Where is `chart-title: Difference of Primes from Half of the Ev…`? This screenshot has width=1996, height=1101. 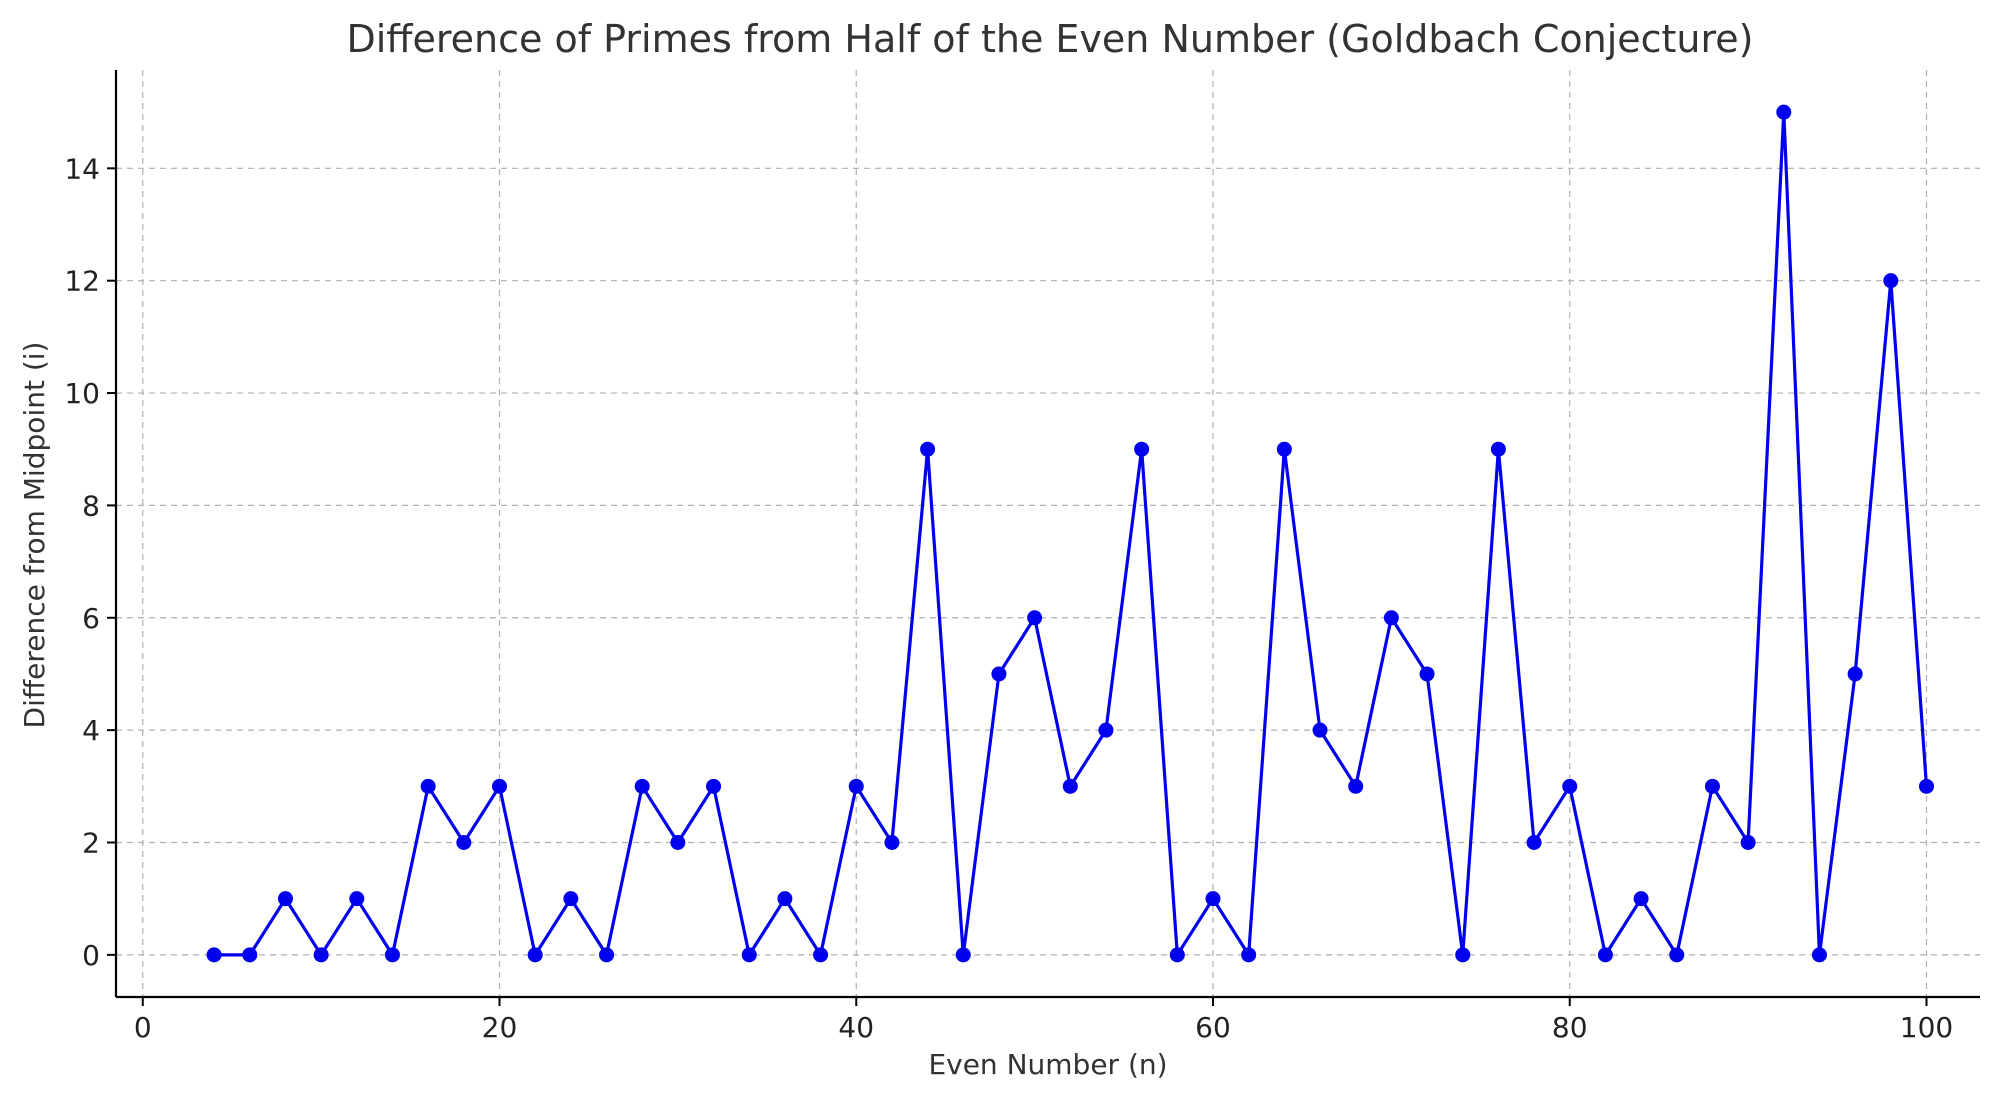
chart-title: Difference of Primes from Half of the Ev… is located at coordinates (1049, 39).